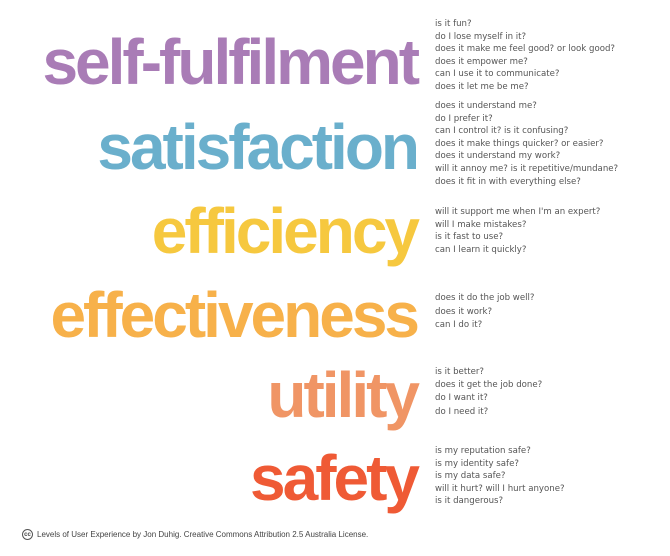 The image size is (670, 556). I want to click on question: will it support me when I'm an expert?, so click(518, 212).